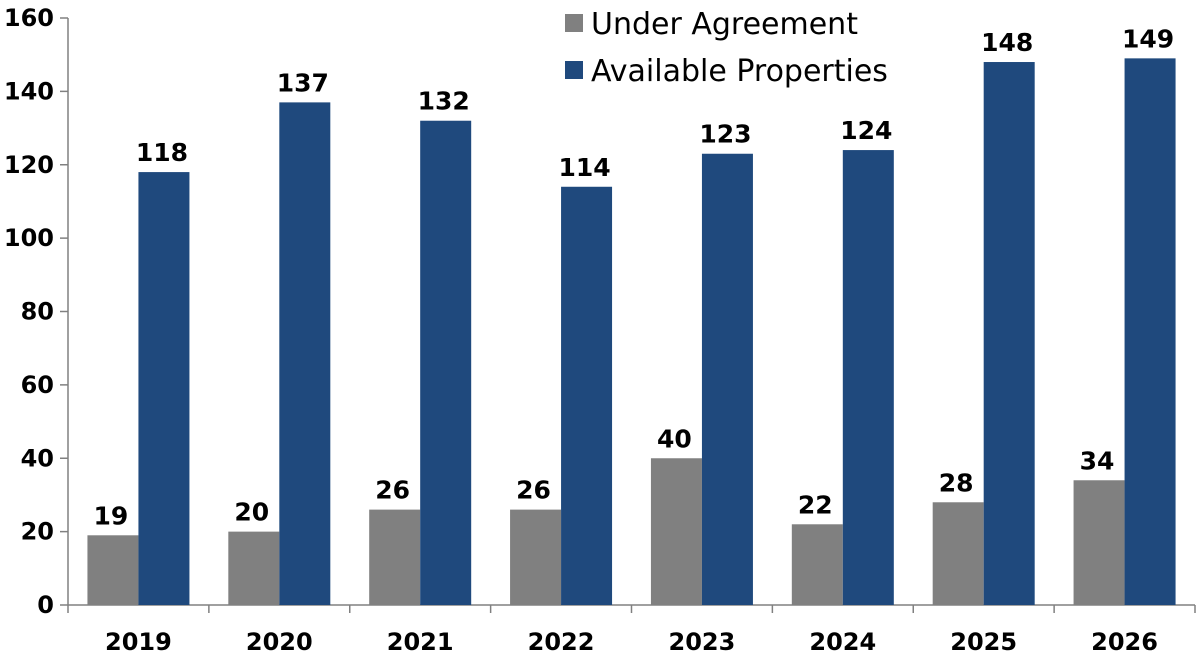  I want to click on data-label-available-properties-2022: 114, so click(584, 167).